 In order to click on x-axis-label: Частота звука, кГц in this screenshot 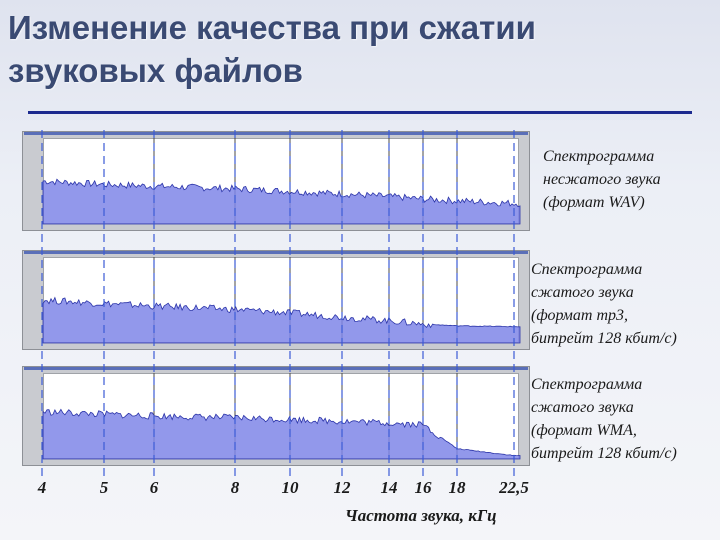, I will do `click(421, 515)`.